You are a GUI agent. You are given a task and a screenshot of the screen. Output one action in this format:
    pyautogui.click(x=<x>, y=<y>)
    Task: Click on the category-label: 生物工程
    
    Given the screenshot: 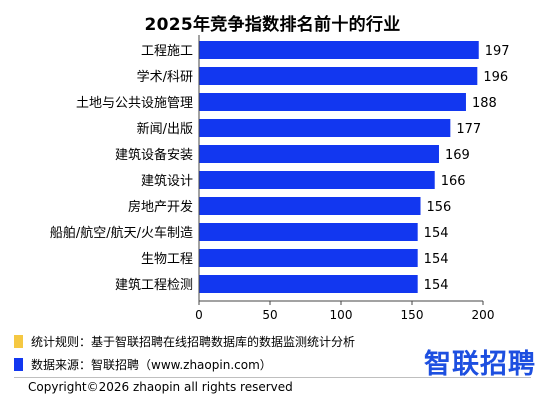 What is the action you would take?
    pyautogui.click(x=167, y=259)
    